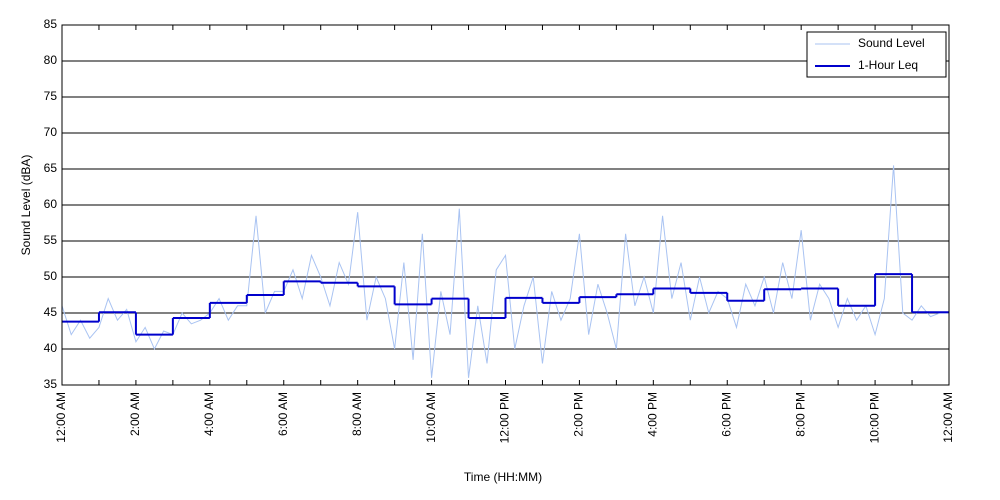 The image size is (1000, 500). Describe the element at coordinates (51, 96) in the screenshot. I see `y-tick-label: 75` at that location.